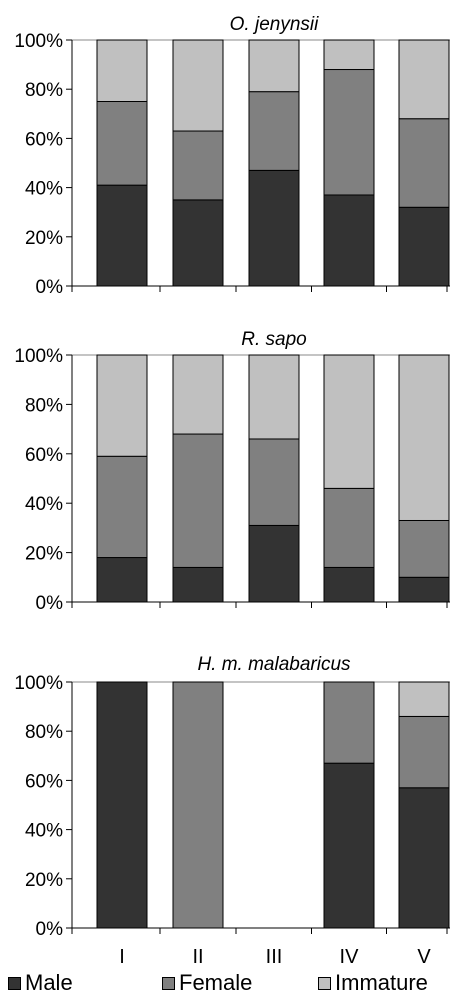  What do you see at coordinates (381, 982) in the screenshot?
I see `legend-label-immature: Immature` at bounding box center [381, 982].